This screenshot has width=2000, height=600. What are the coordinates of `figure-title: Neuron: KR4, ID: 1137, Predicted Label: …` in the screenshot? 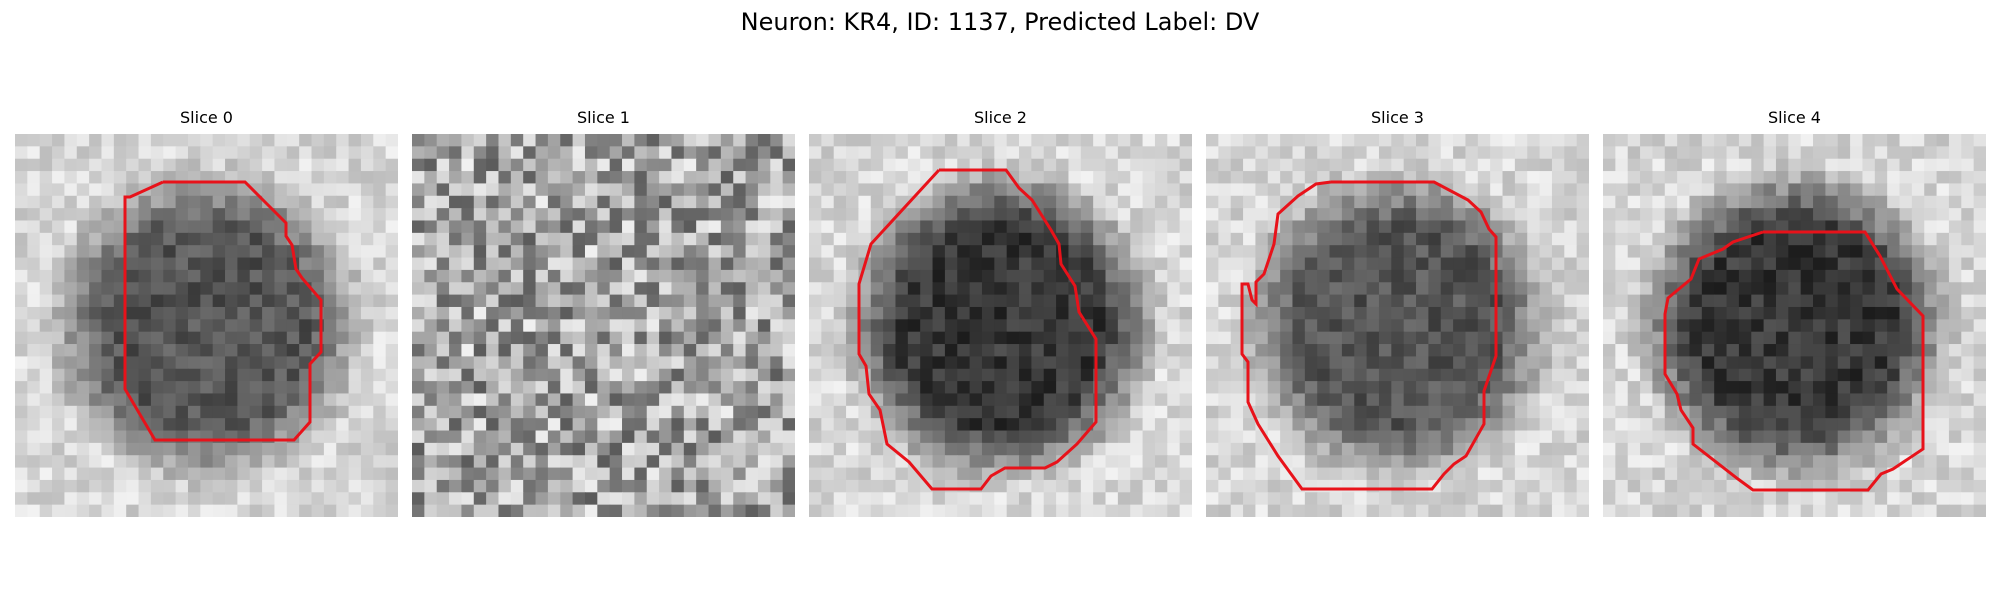 It's located at (1000, 22).